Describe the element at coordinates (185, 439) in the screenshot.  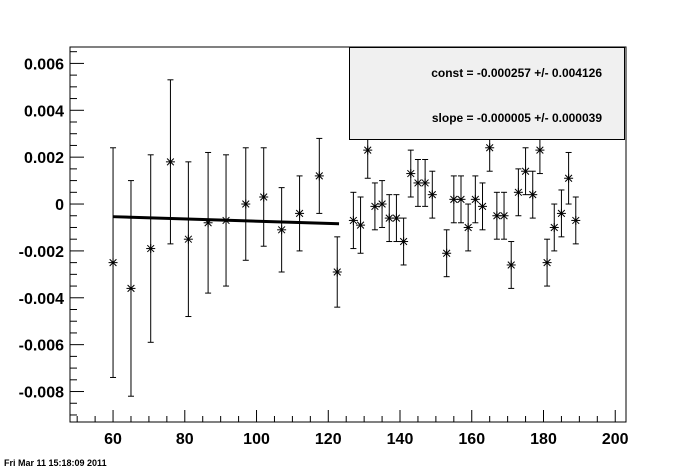
I see `x-tick-label: 80` at that location.